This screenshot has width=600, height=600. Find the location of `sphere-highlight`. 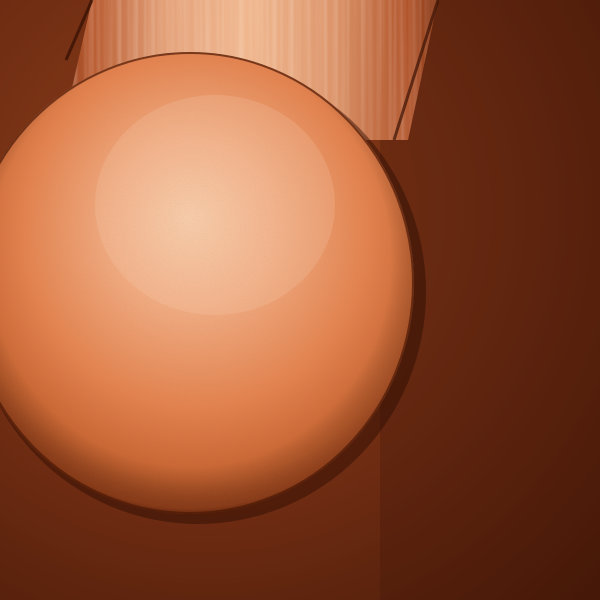

sphere-highlight is located at coordinates (215, 205).